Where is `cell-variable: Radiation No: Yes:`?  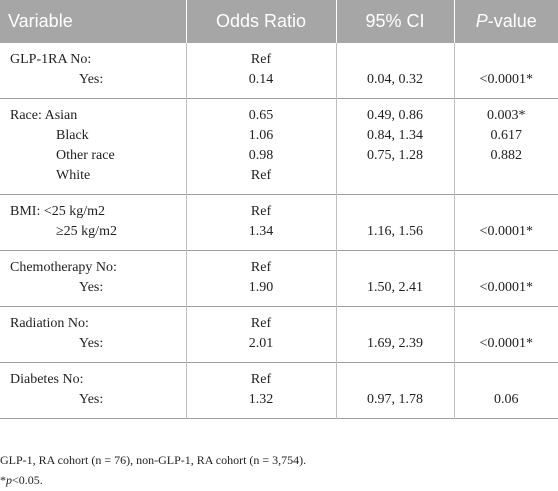 cell-variable: Radiation No: Yes: is located at coordinates (93, 334).